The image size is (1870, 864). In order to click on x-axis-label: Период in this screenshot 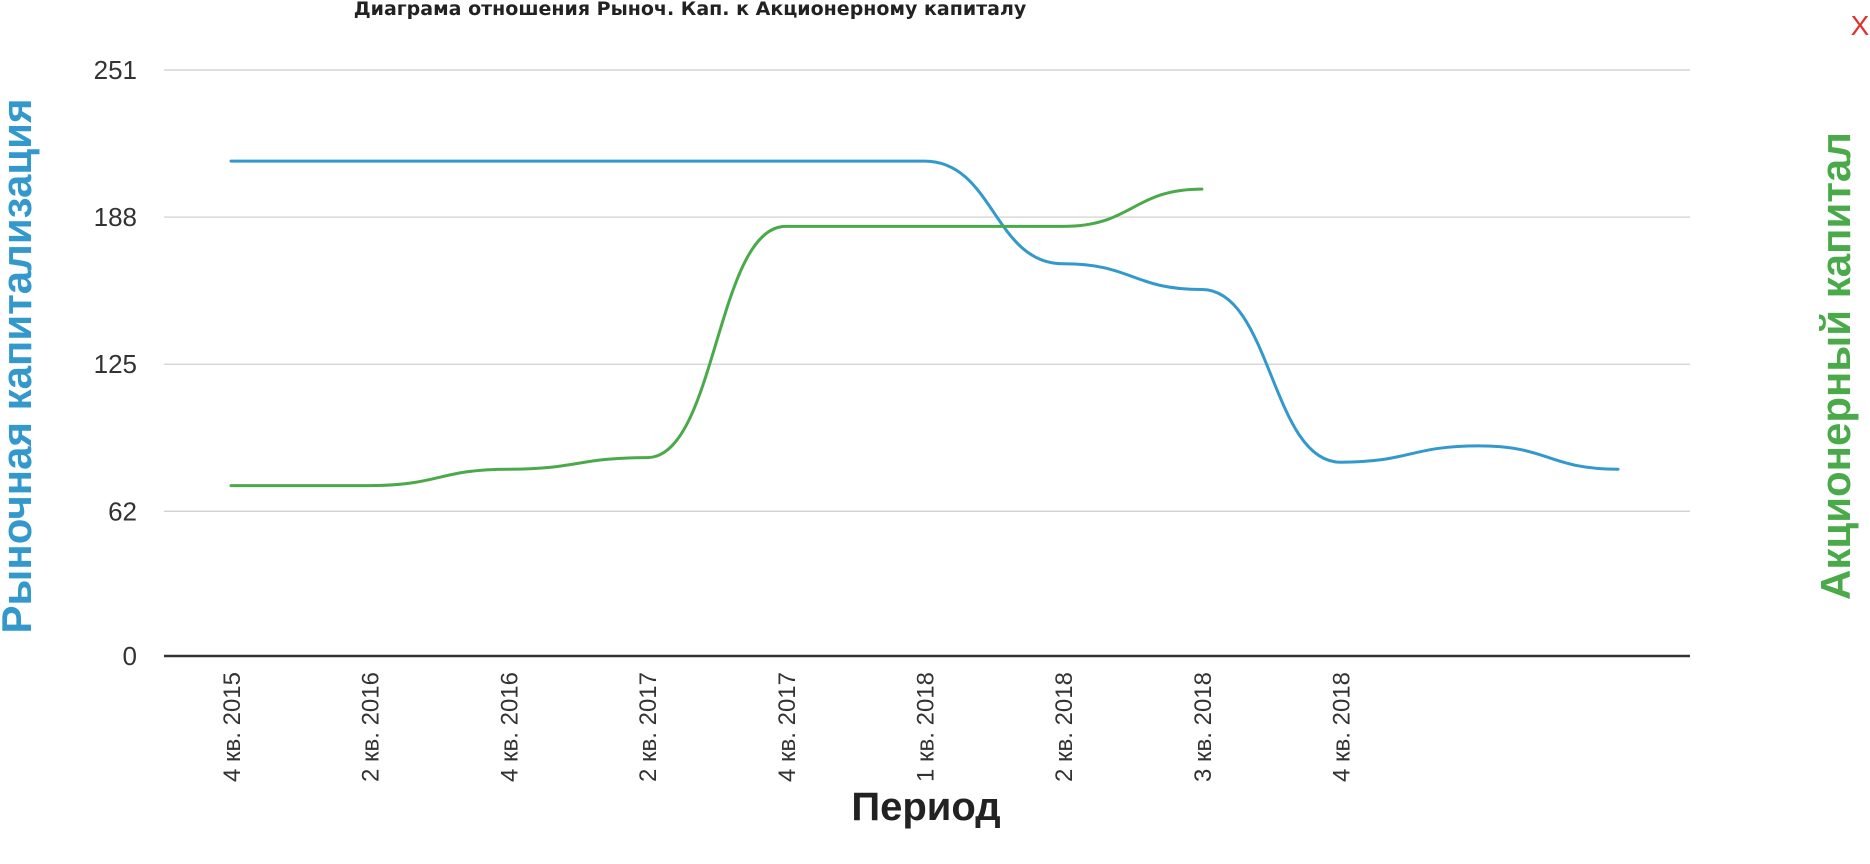, I will do `click(925, 807)`.